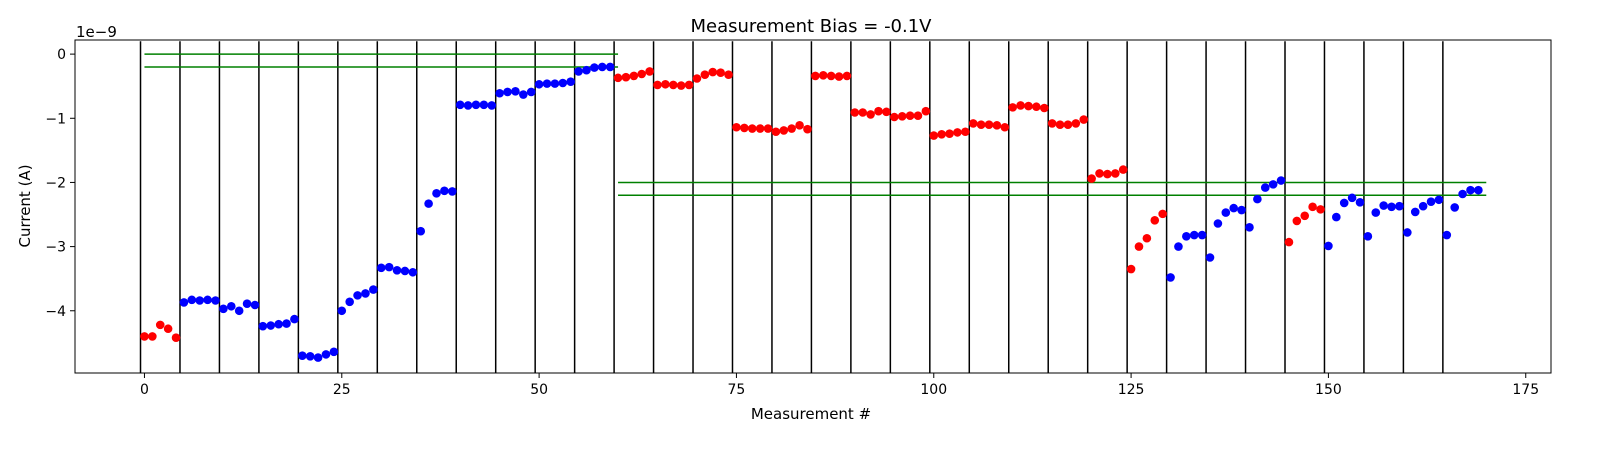  I want to click on y-scale-label: 1e−9, so click(96, 32).